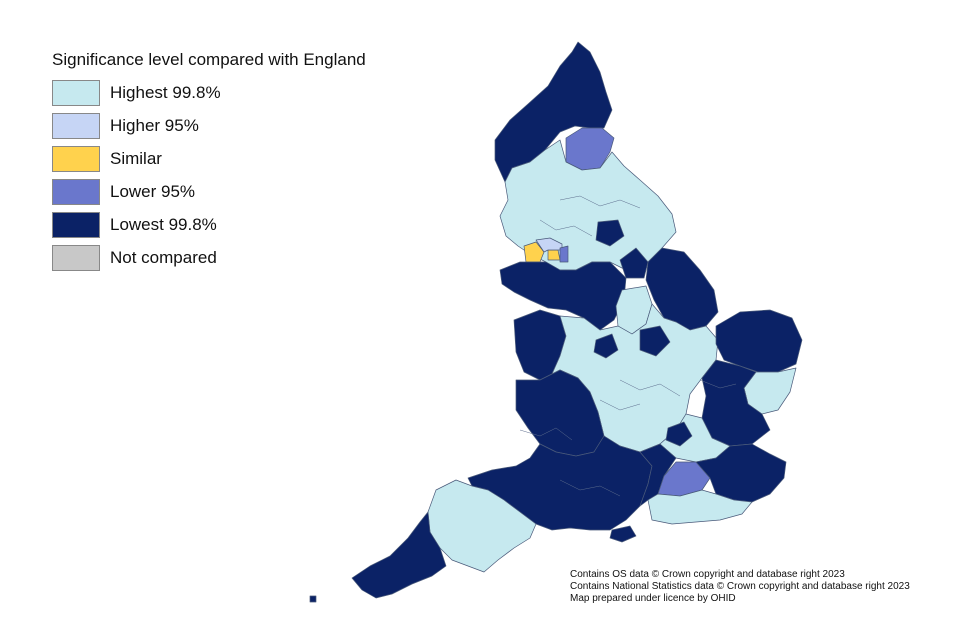  What do you see at coordinates (564, 254) in the screenshot?
I see `region-lower-lancs` at bounding box center [564, 254].